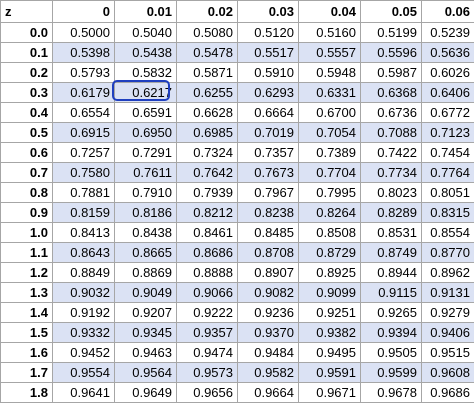  Describe the element at coordinates (26, 132) in the screenshot. I see `z-cell: 0.5` at that location.